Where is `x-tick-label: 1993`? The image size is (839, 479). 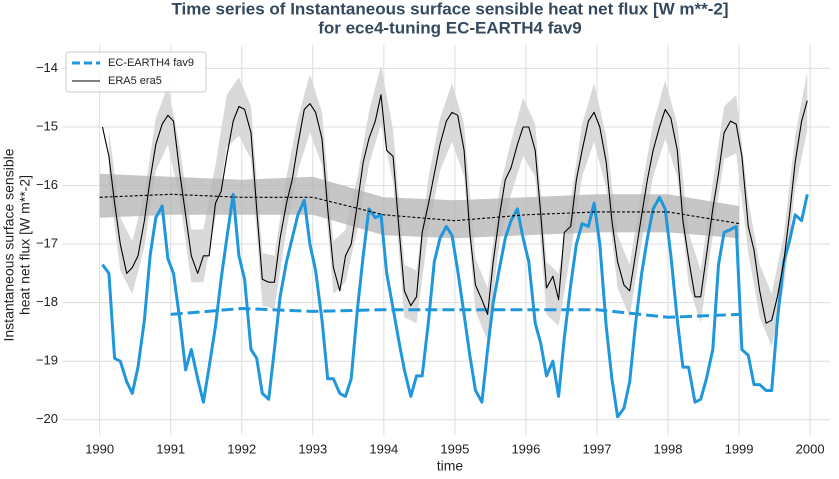
x-tick-label: 1993 is located at coordinates (312, 448).